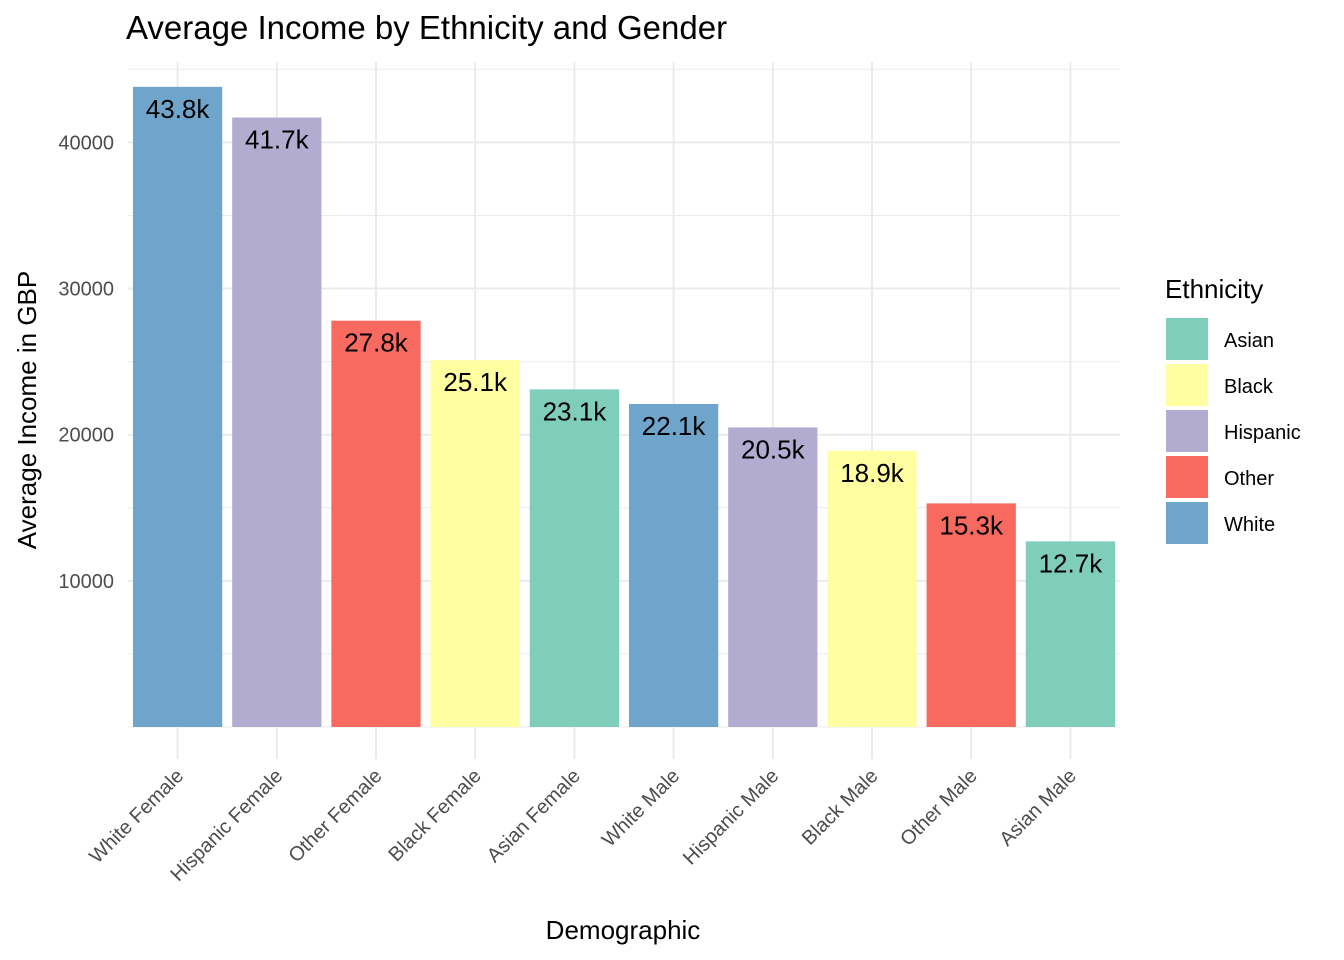  What do you see at coordinates (971, 525) in the screenshot?
I see `bar-data-label: 15.3k` at bounding box center [971, 525].